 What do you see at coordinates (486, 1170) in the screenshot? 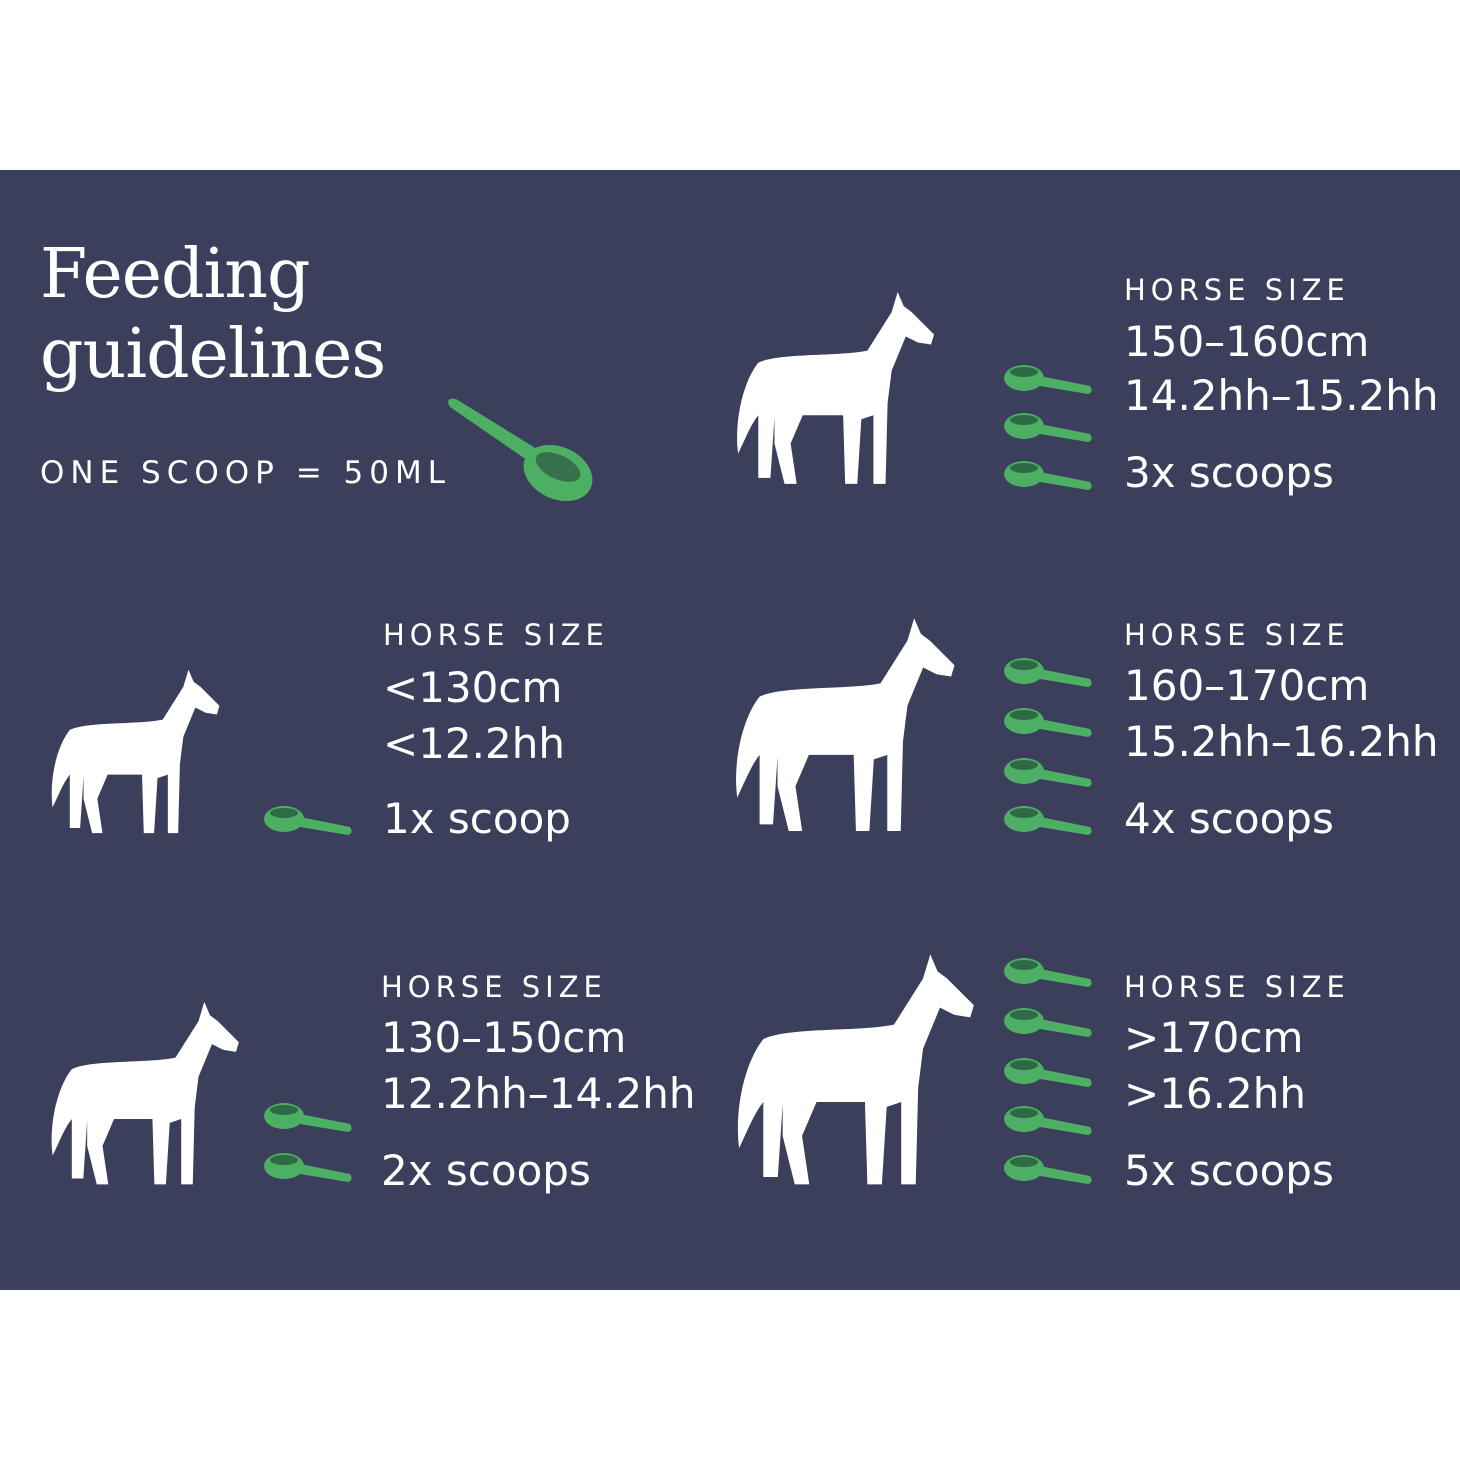
I see `scoop-quantity: 2x scoops` at bounding box center [486, 1170].